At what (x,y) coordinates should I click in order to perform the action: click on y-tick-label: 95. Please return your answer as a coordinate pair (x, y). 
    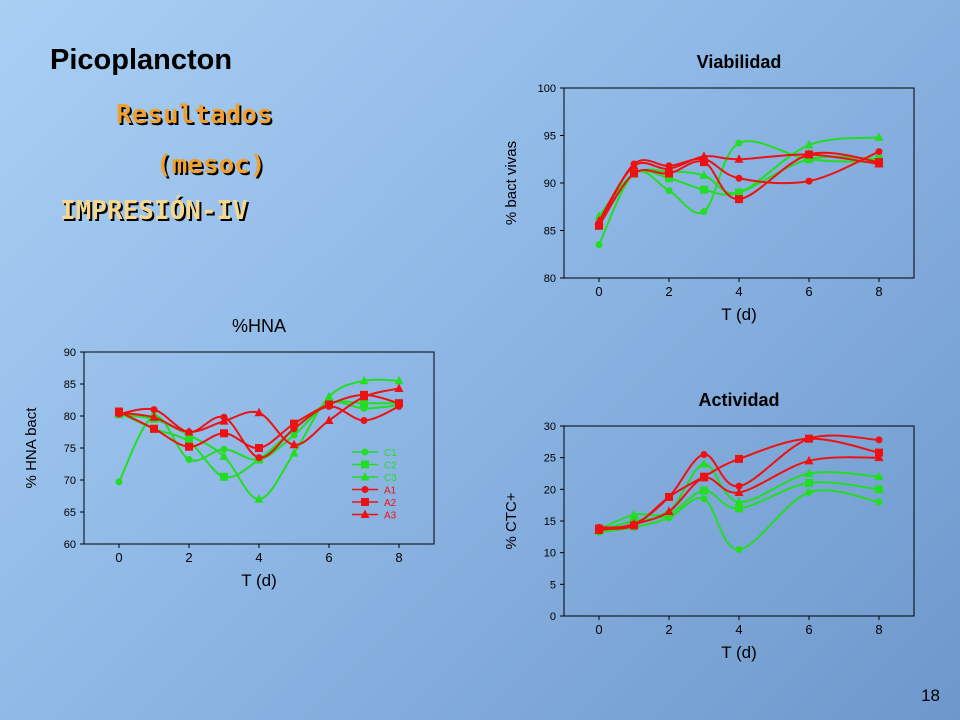
    Looking at the image, I should click on (550, 137).